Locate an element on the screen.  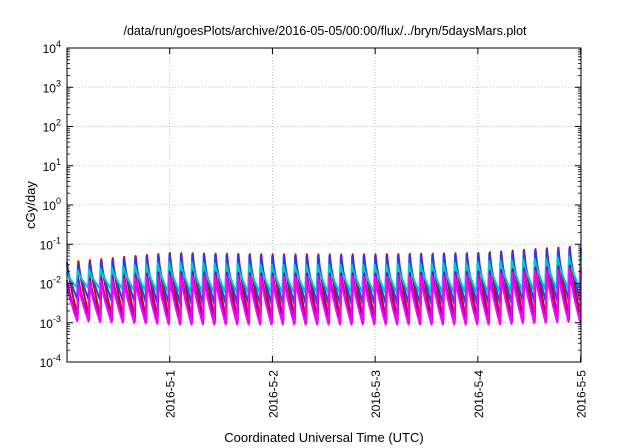
x-tick-label: 2016-5-2 is located at coordinates (273, 394).